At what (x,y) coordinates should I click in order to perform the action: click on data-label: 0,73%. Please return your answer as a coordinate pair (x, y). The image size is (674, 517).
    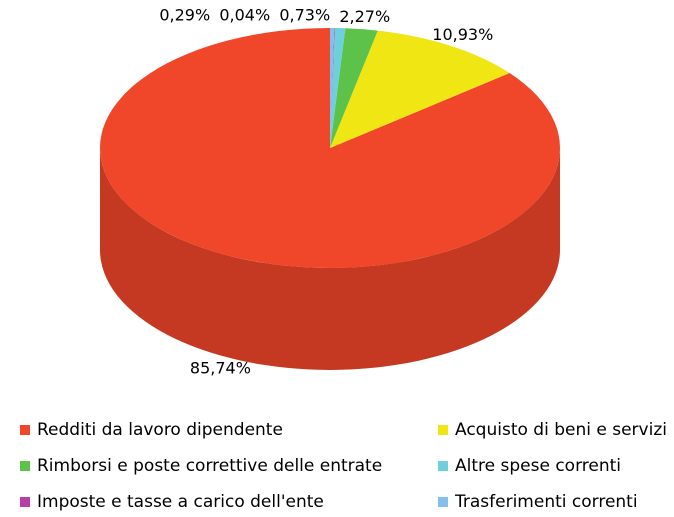
    Looking at the image, I should click on (304, 15).